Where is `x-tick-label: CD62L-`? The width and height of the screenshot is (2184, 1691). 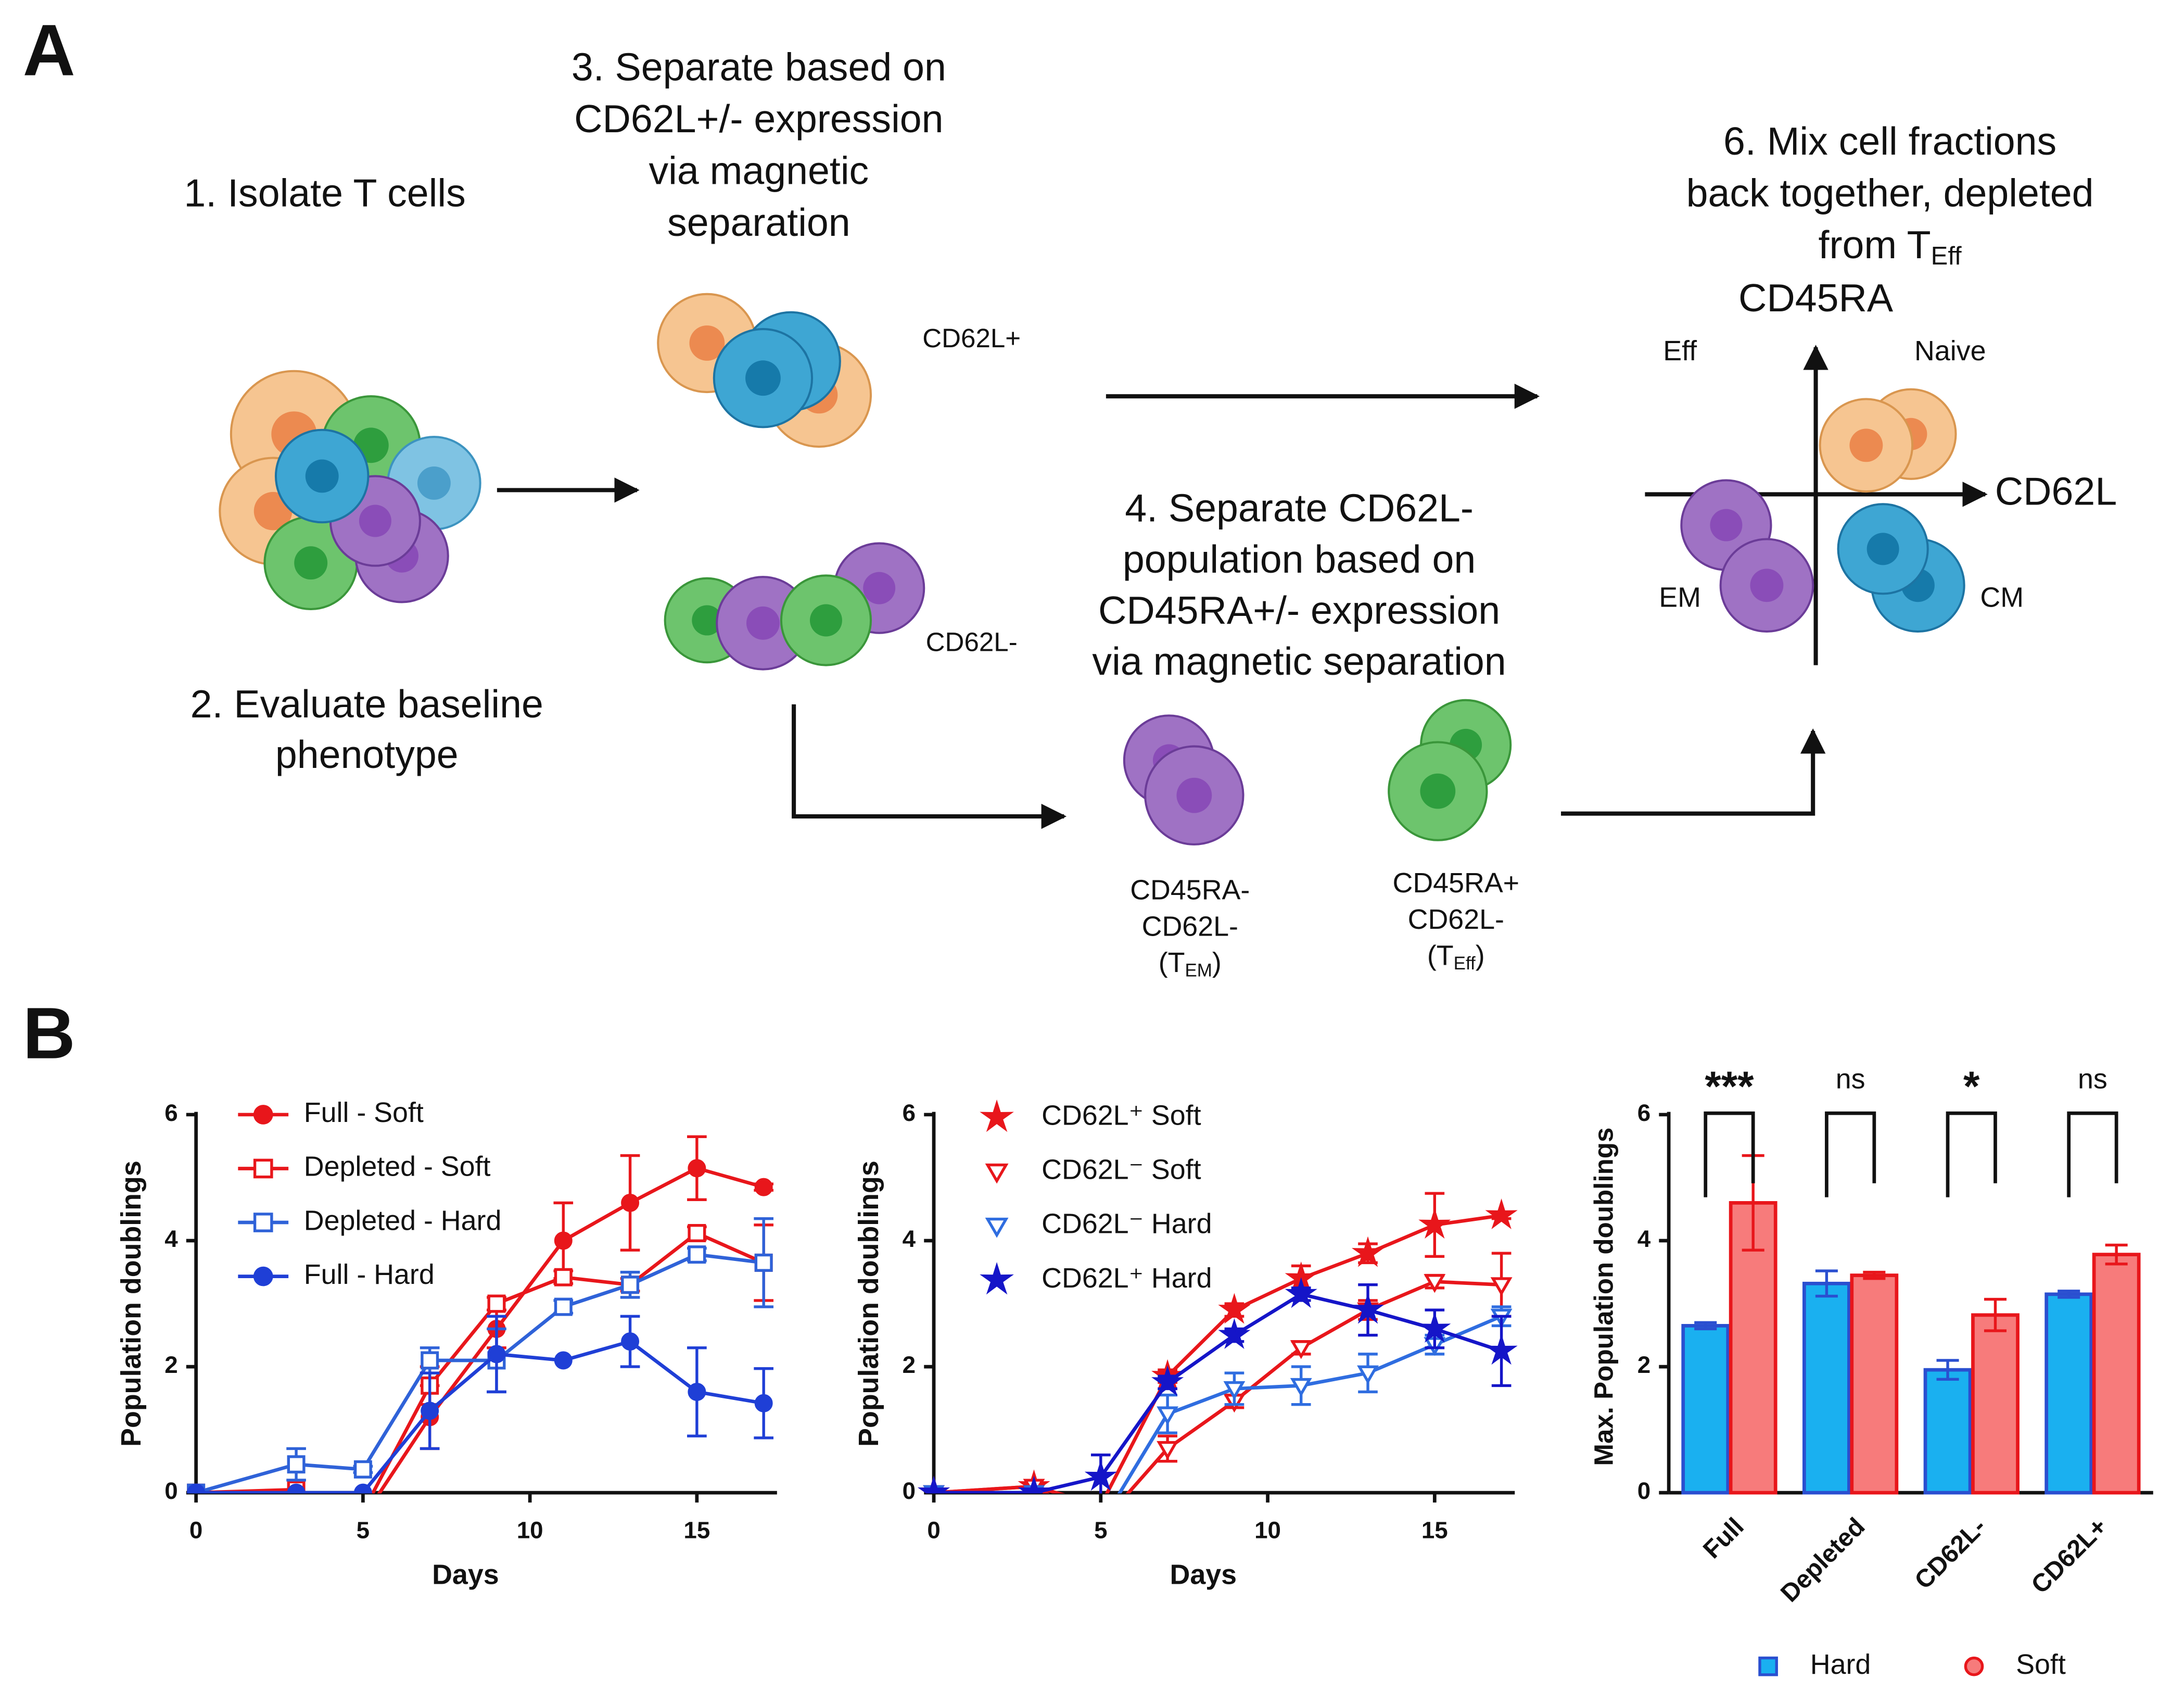 x-tick-label: CD62L- is located at coordinates (1950, 1553).